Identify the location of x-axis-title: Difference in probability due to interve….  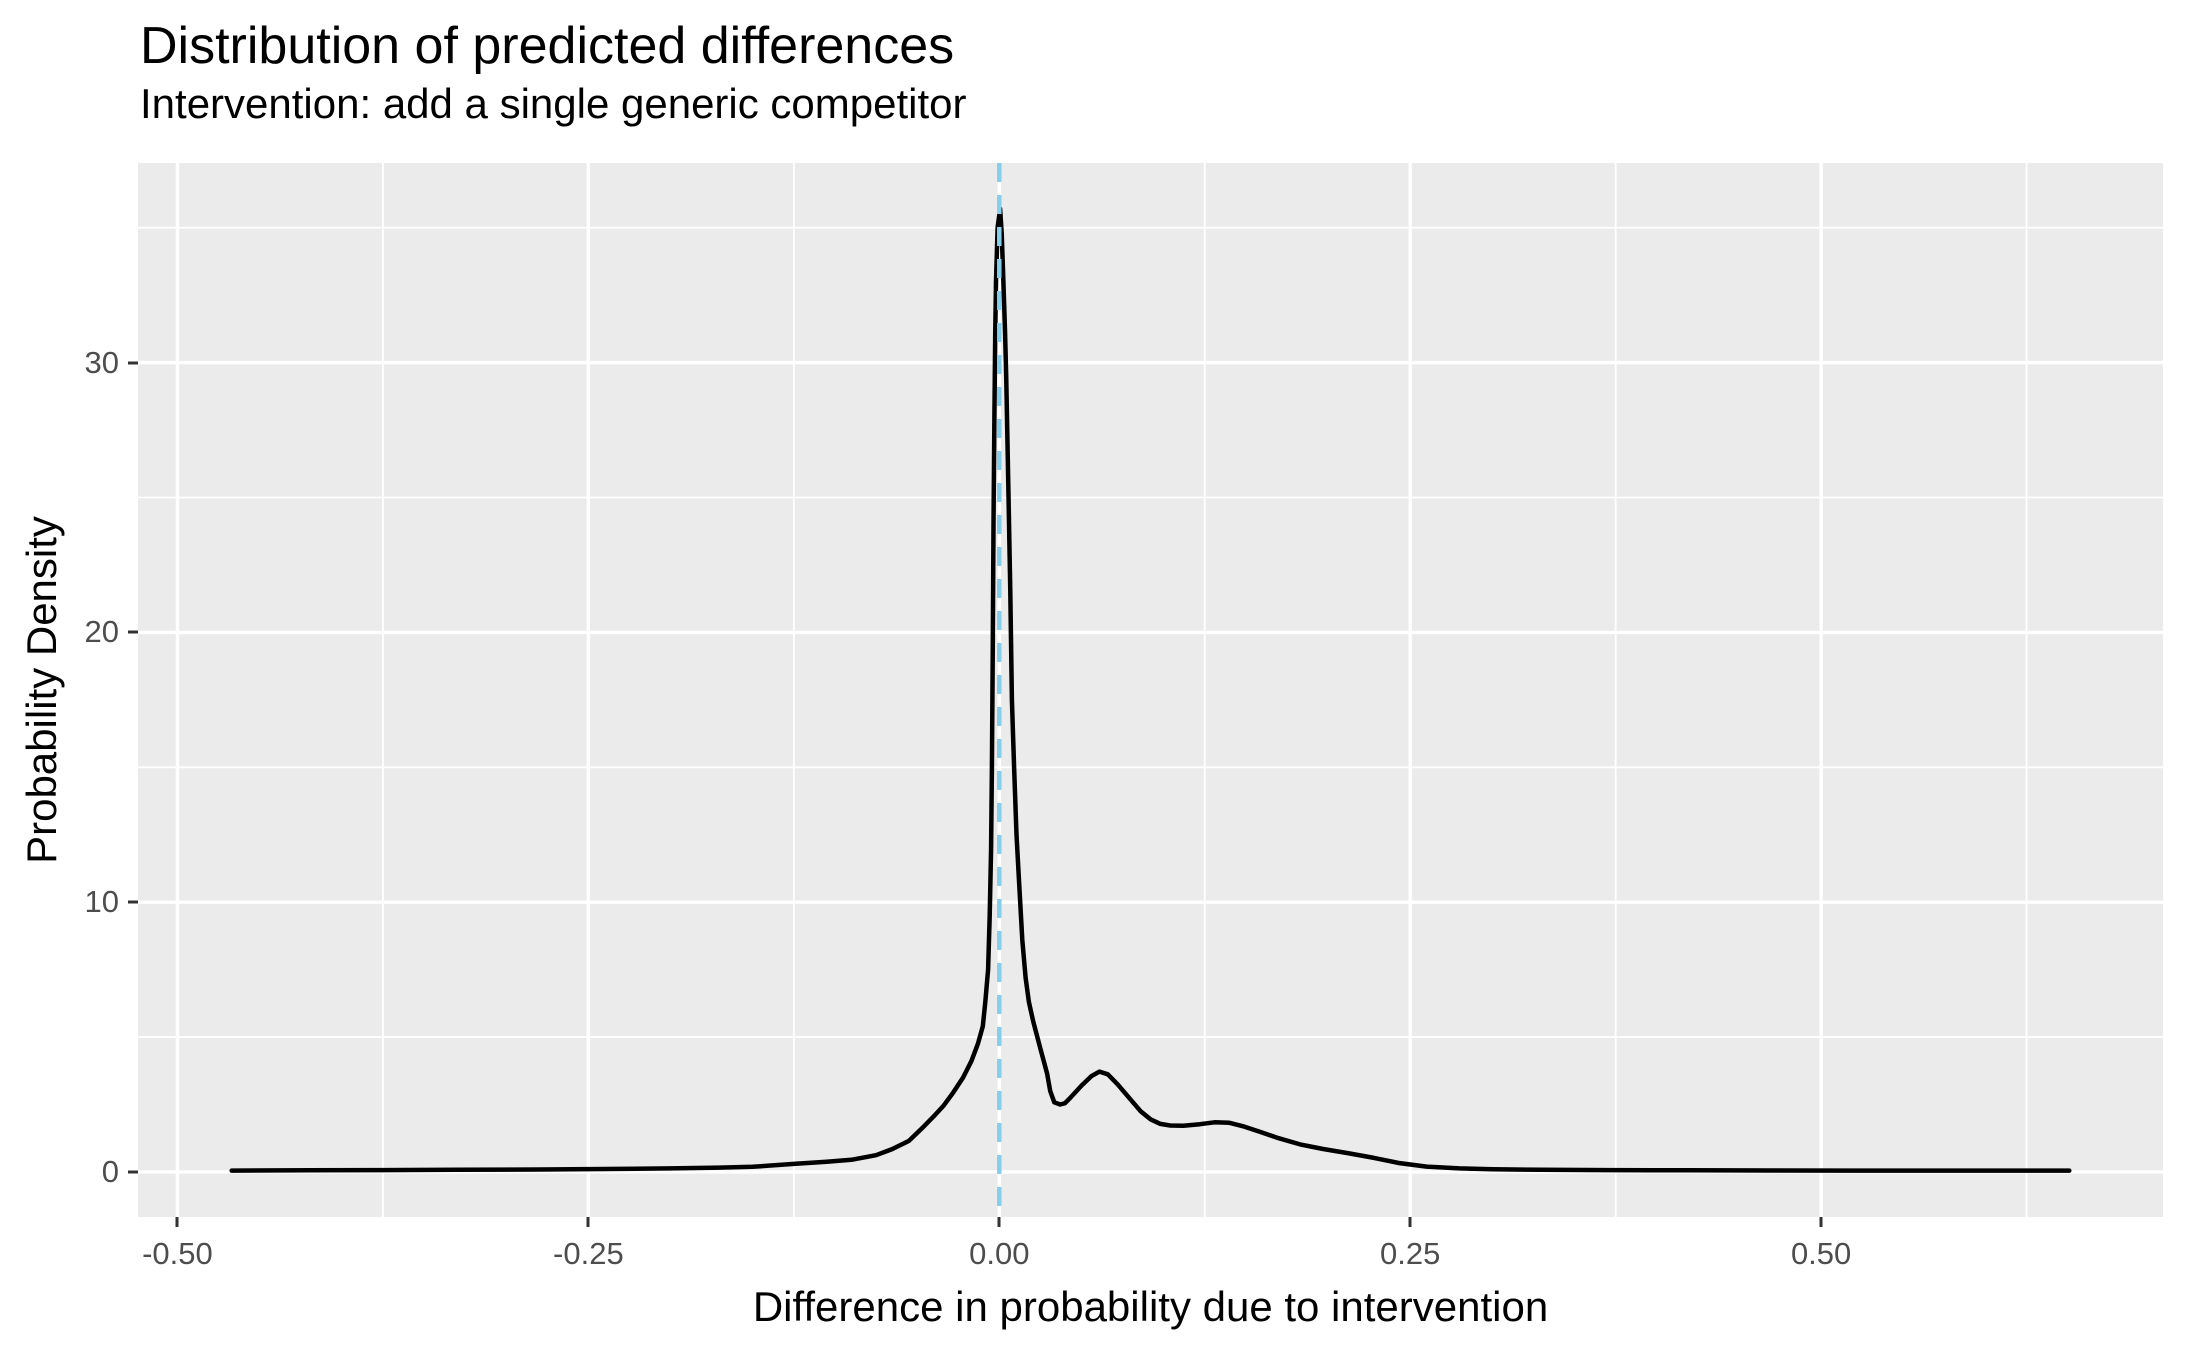
(1150, 1306).